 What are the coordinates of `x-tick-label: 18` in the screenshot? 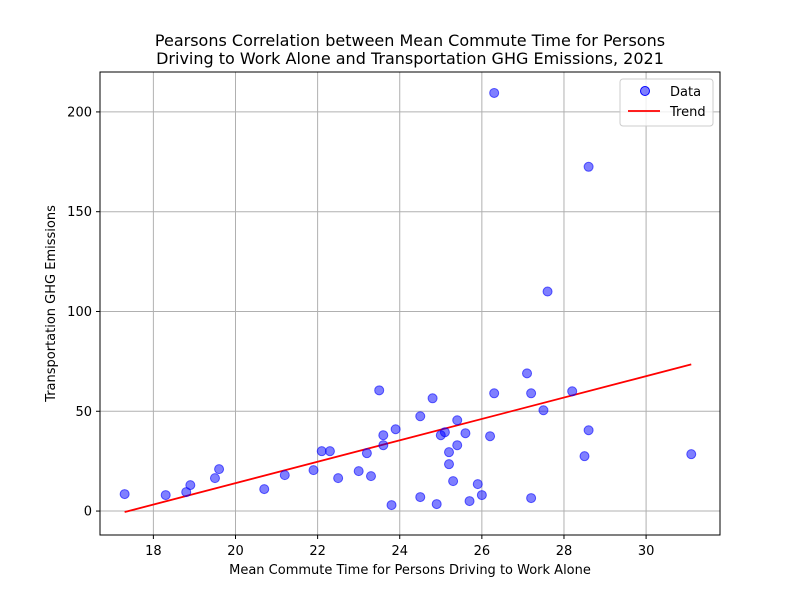 It's located at (153, 551).